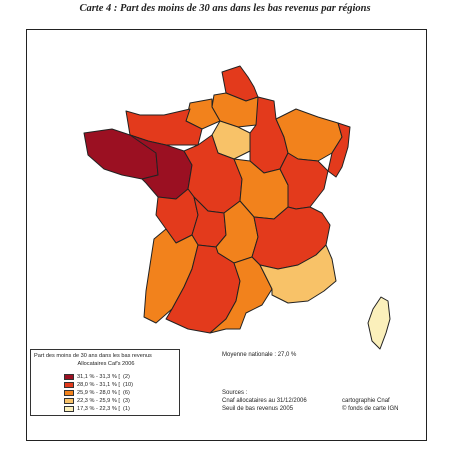 The height and width of the screenshot is (452, 450). I want to click on legend-label: 22,3 % - 25,9 % [ (3), so click(103, 400).